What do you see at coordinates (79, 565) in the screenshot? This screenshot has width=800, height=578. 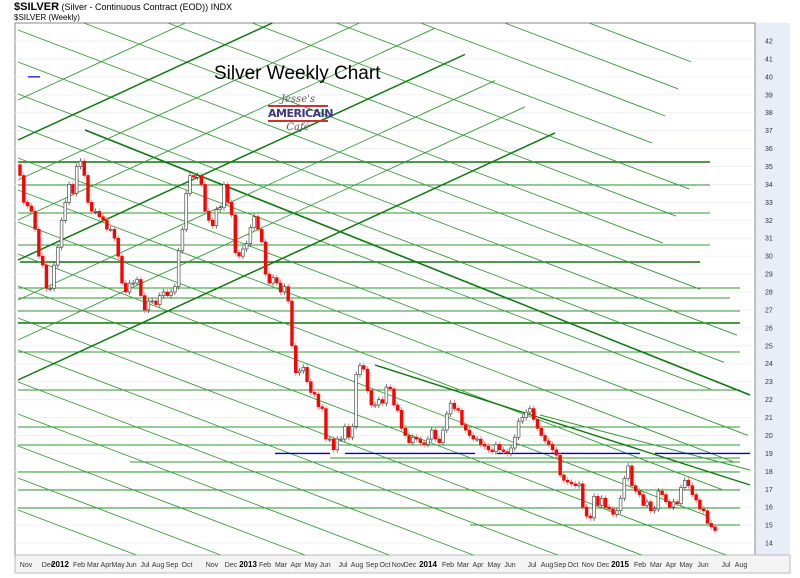 I see `x-tick-label: Feb` at bounding box center [79, 565].